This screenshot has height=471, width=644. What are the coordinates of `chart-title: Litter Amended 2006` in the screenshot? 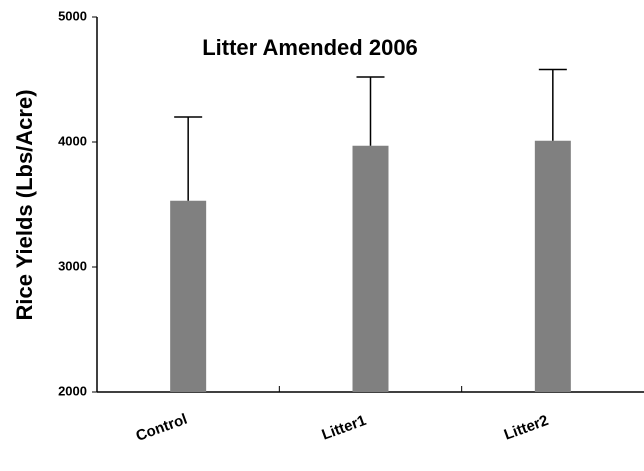 It's located at (310, 47).